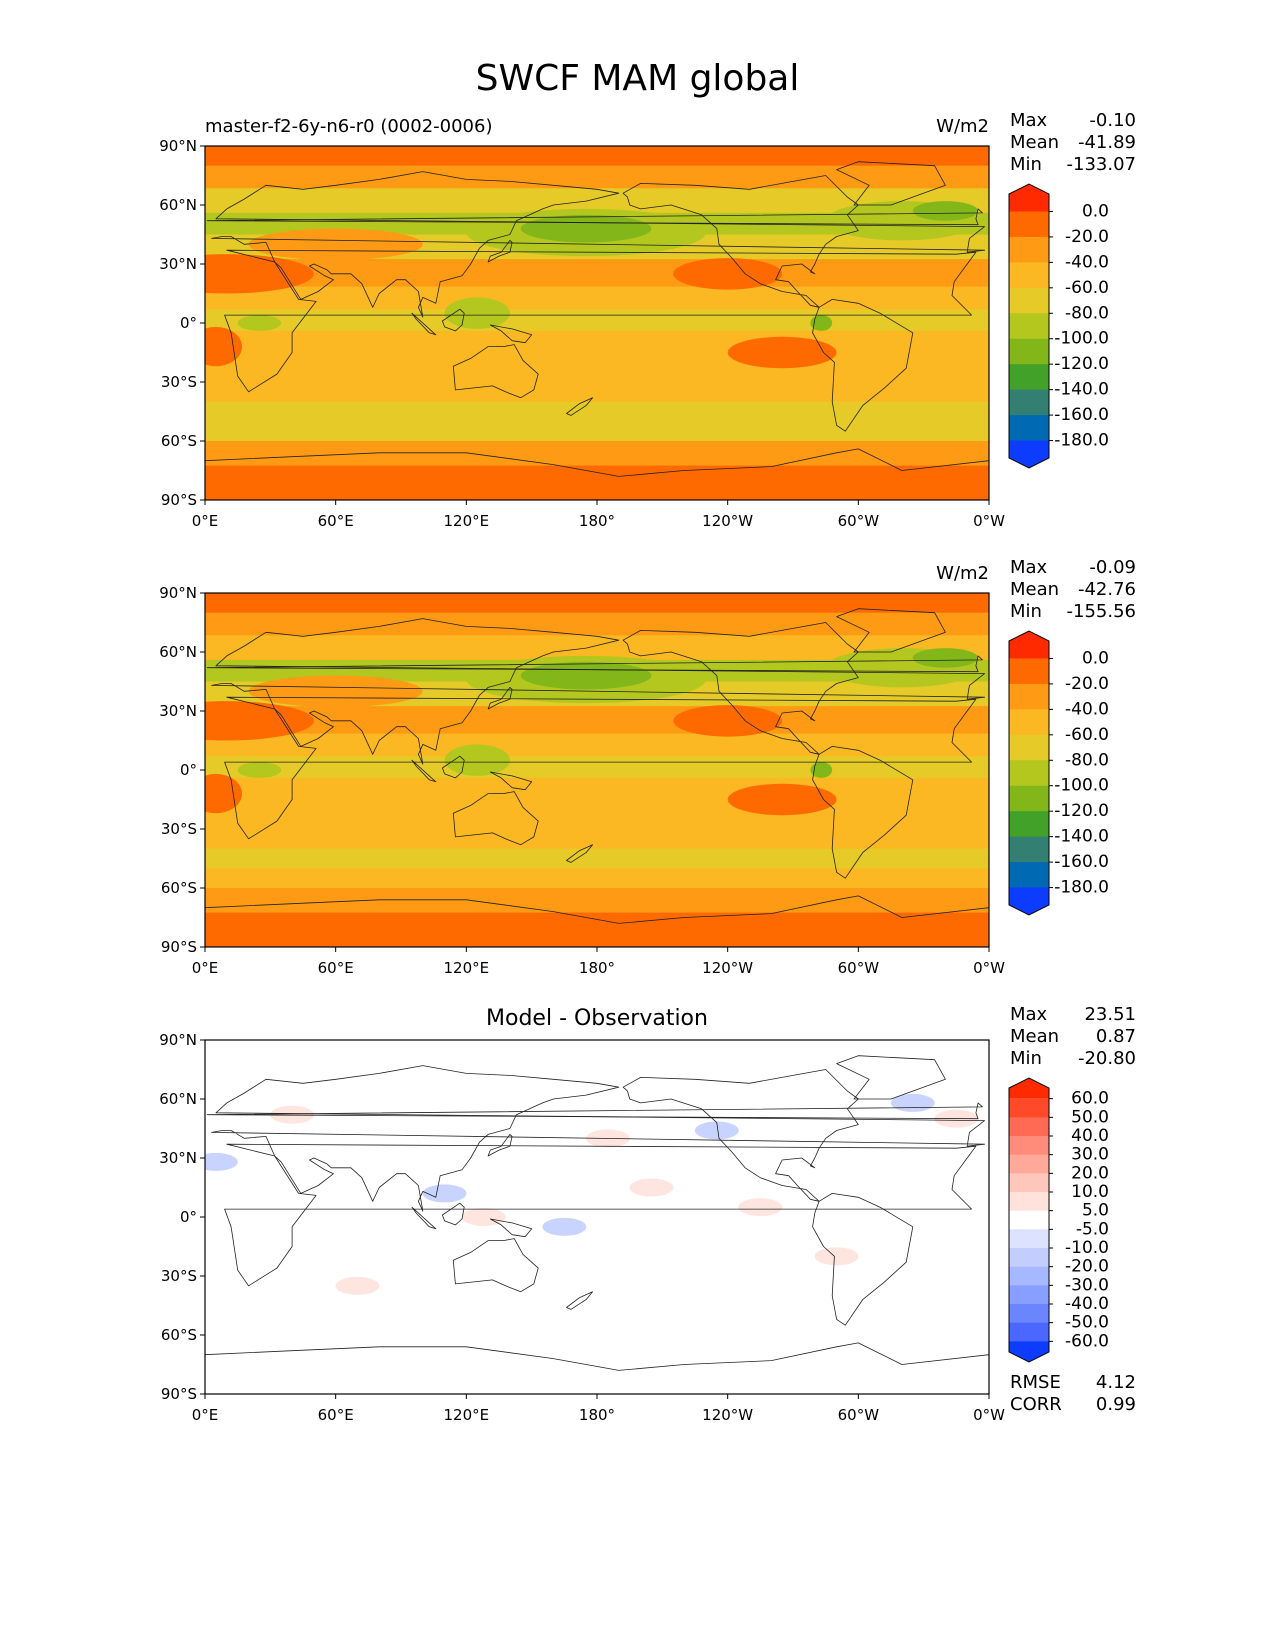 The width and height of the screenshot is (1275, 1650). I want to click on colorbar-tick-label: 30.0, so click(1090, 1155).